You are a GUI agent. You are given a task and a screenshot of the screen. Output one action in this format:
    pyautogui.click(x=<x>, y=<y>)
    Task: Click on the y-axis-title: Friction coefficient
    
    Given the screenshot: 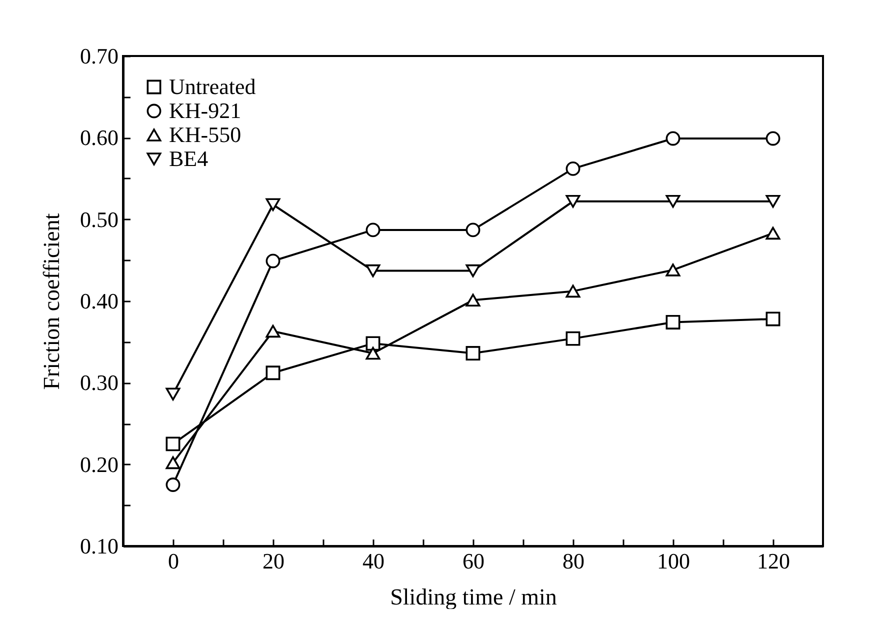 What is the action you would take?
    pyautogui.click(x=51, y=301)
    